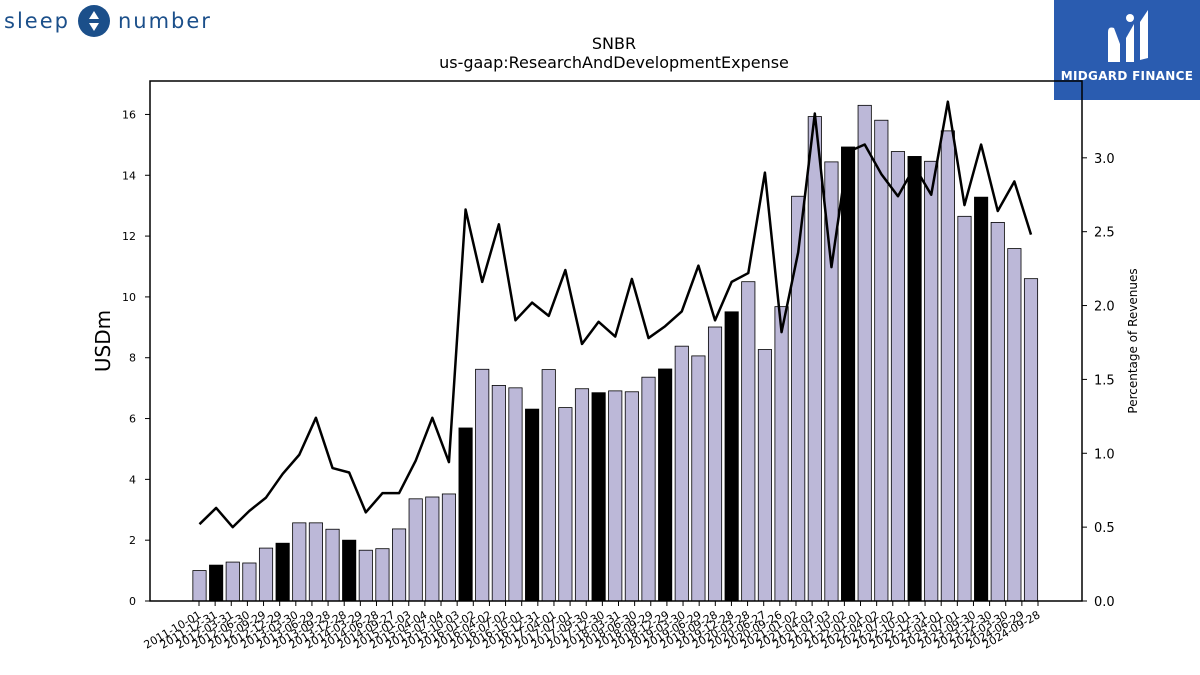 This screenshot has width=1200, height=675. I want to click on y2-tick-label: 0.0, so click(1104, 602).